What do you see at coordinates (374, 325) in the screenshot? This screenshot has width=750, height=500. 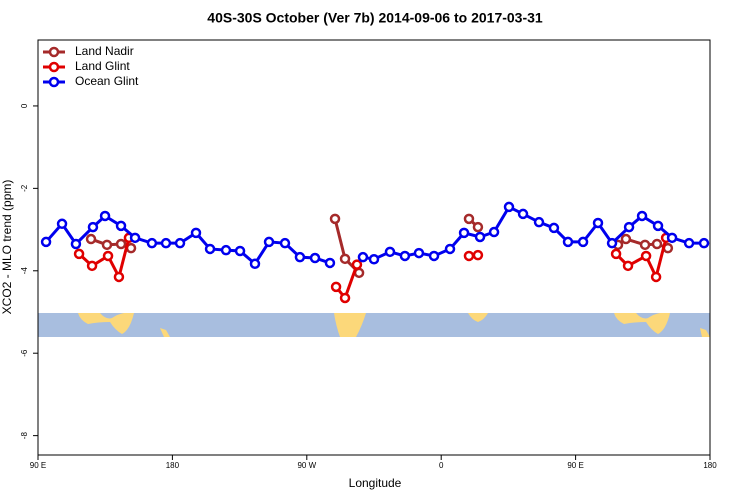 I see `map-strip` at bounding box center [374, 325].